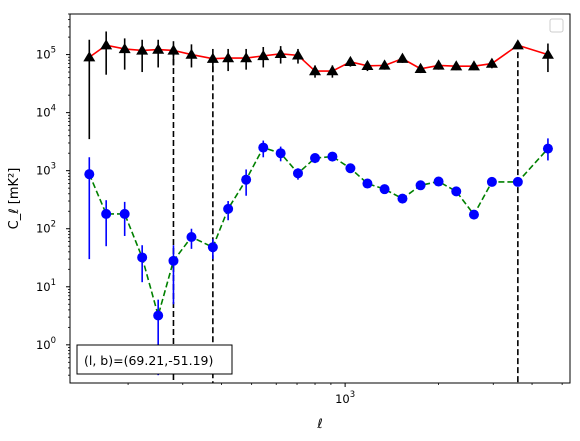 Image resolution: width=580 pixels, height=441 pixels. I want to click on y-tick-label: 10⁴, so click(46, 112).